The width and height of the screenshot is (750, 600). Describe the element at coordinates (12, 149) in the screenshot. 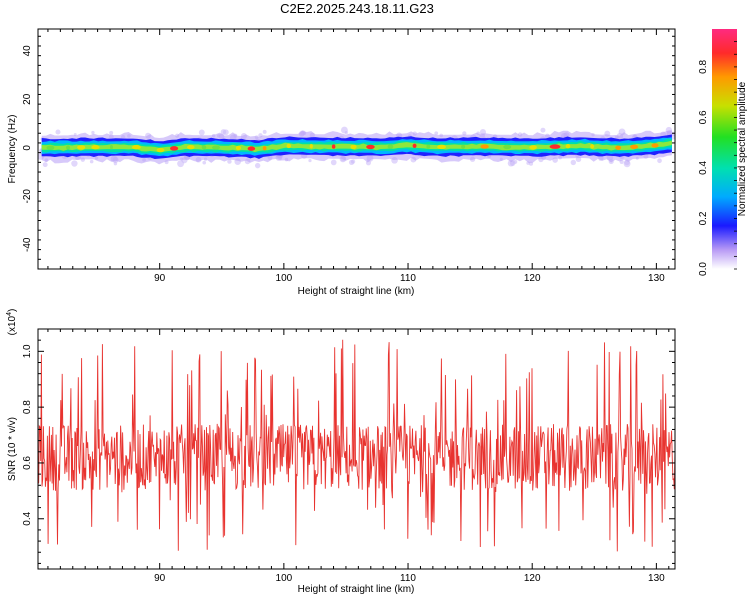

I see `spectrogram-ylabel: Frequency (Hz)` at that location.